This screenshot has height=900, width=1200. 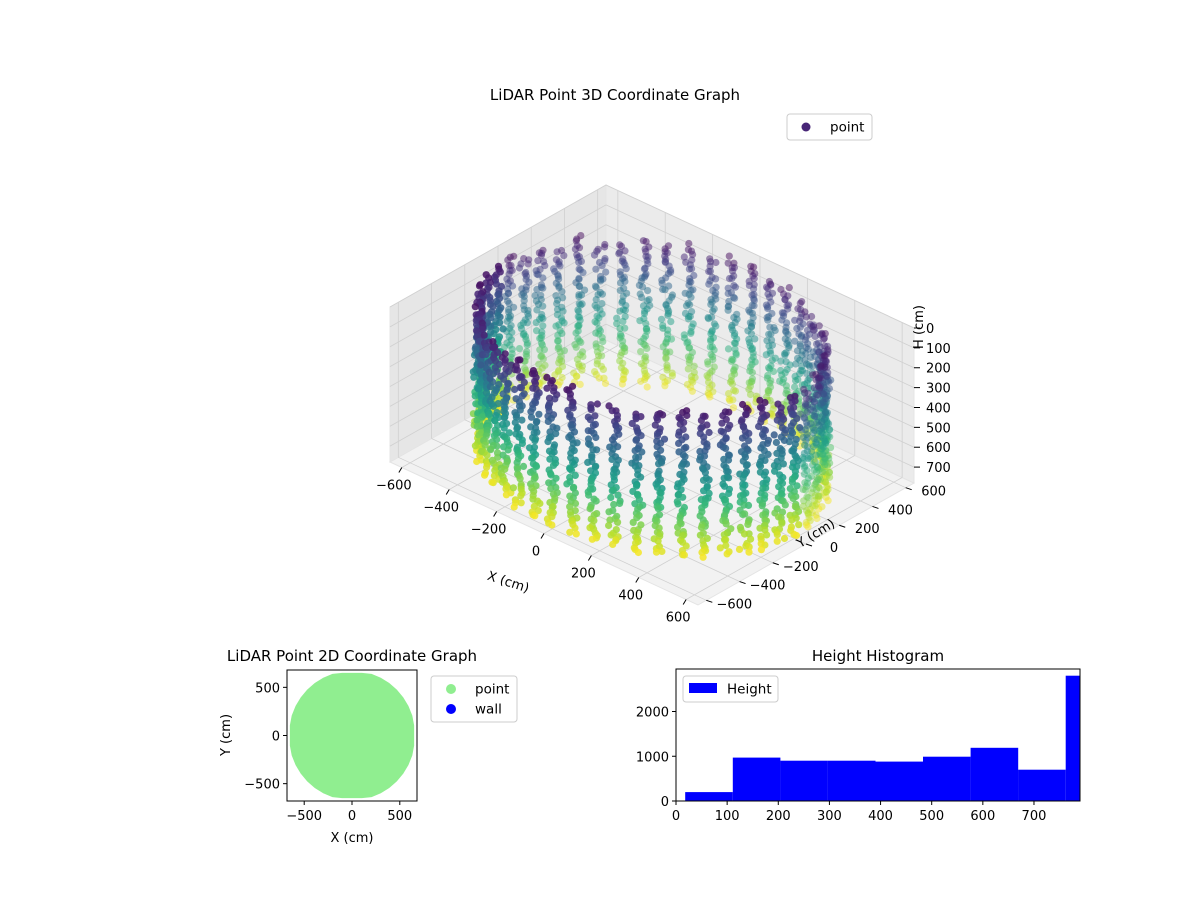 I want to click on y3d-tick, so click(x=742, y=583).